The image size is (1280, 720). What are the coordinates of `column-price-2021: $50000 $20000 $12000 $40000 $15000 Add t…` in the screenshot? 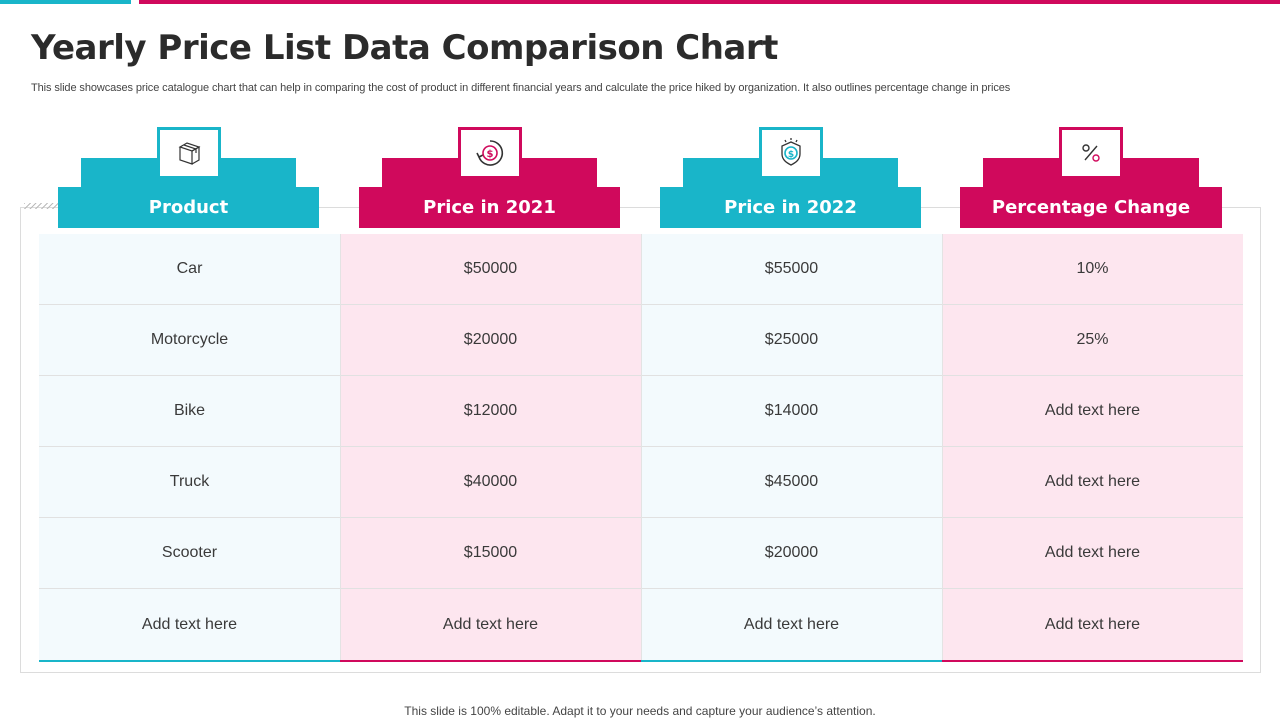 It's located at (490, 448).